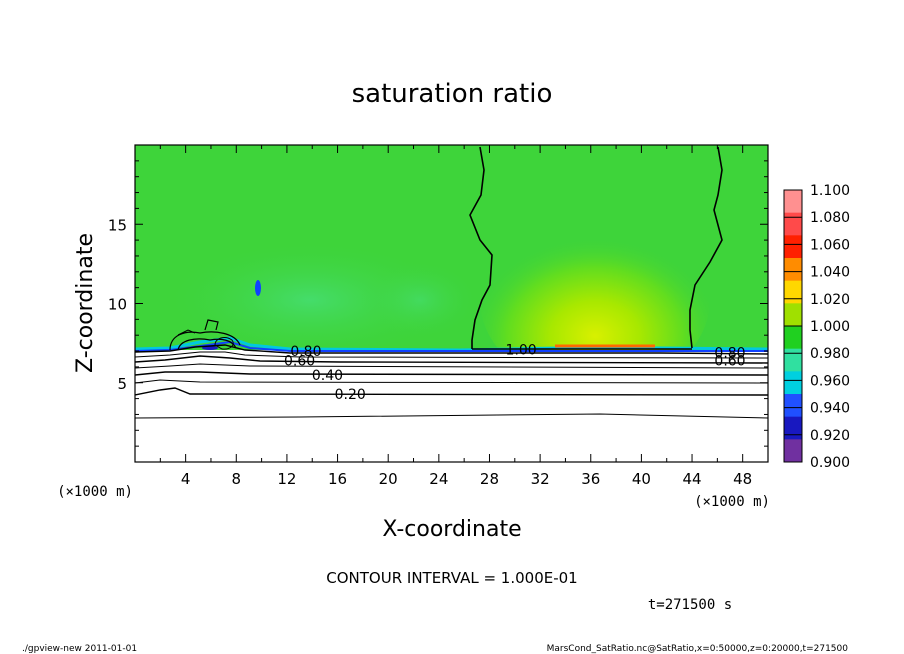 Image resolution: width=904 pixels, height=654 pixels. What do you see at coordinates (489, 479) in the screenshot?
I see `x-tick-label: 28` at bounding box center [489, 479].